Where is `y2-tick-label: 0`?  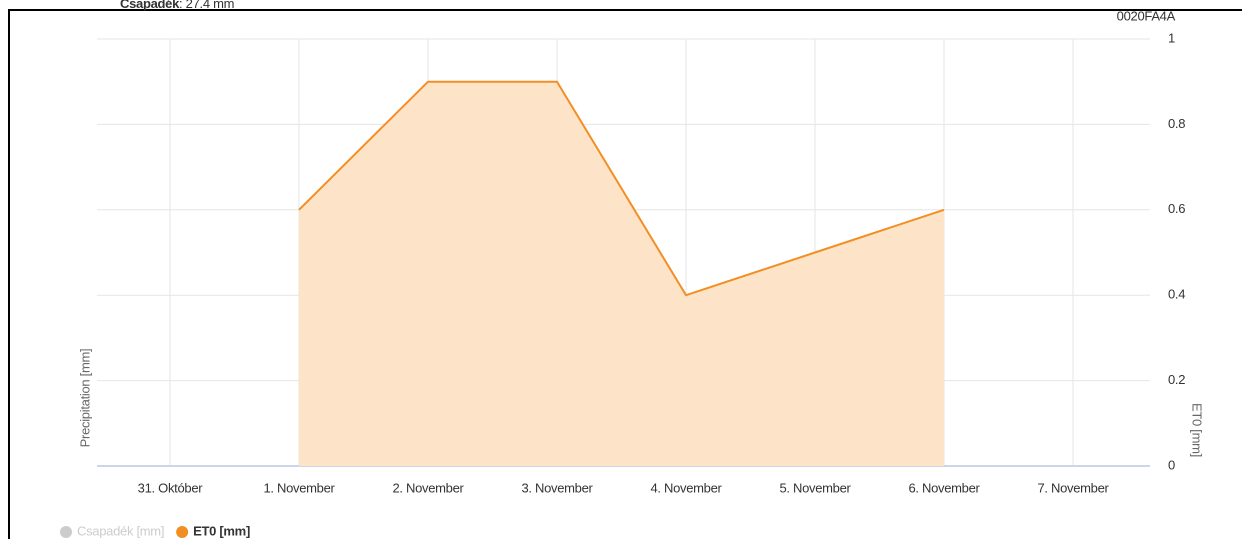
y2-tick-label: 0 is located at coordinates (1171, 464).